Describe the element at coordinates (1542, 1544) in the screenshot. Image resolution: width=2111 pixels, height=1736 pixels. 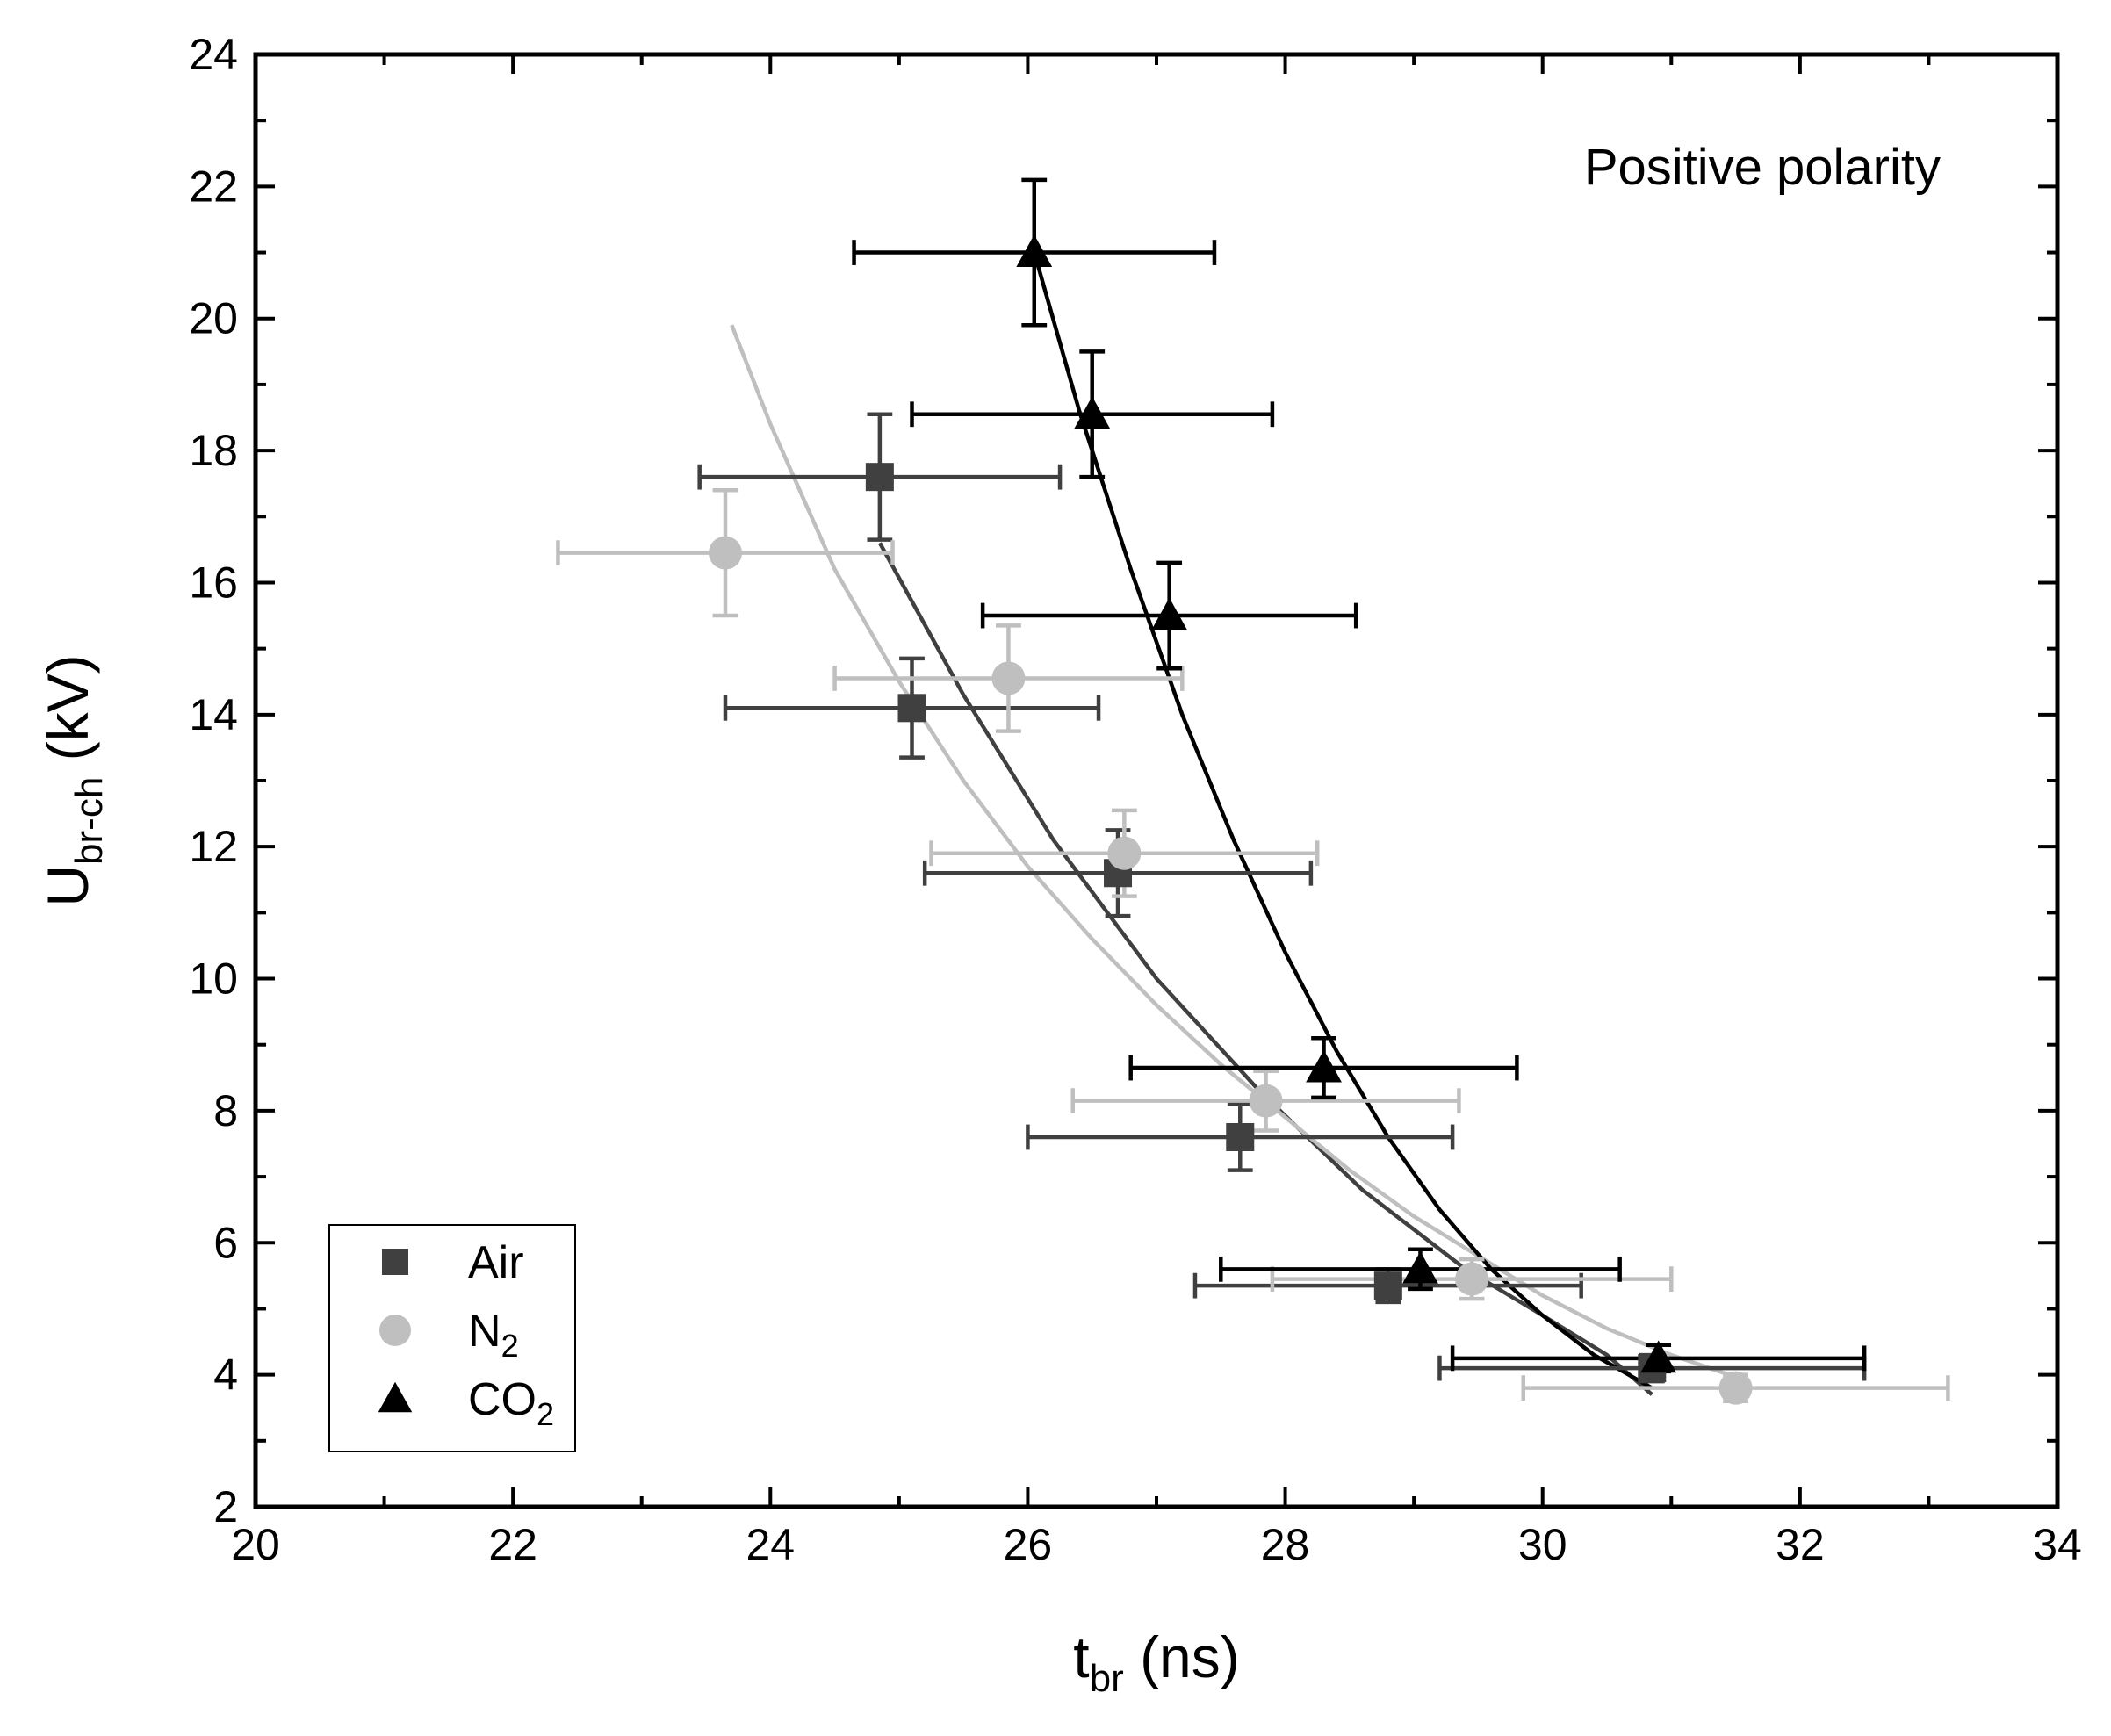
I see `x-tick-label: 30` at that location.